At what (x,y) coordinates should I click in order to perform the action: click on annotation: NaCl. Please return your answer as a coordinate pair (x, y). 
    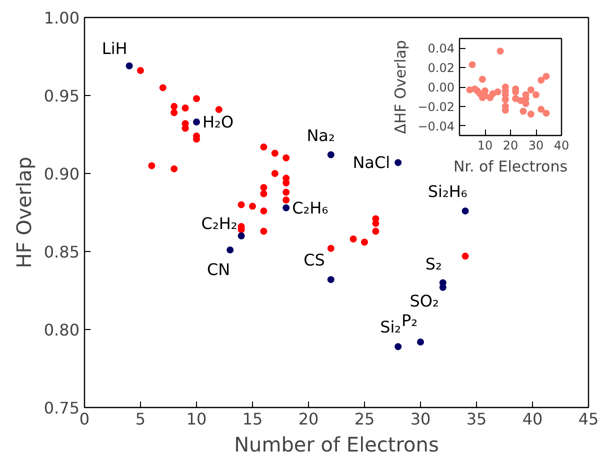
    Looking at the image, I should click on (371, 162).